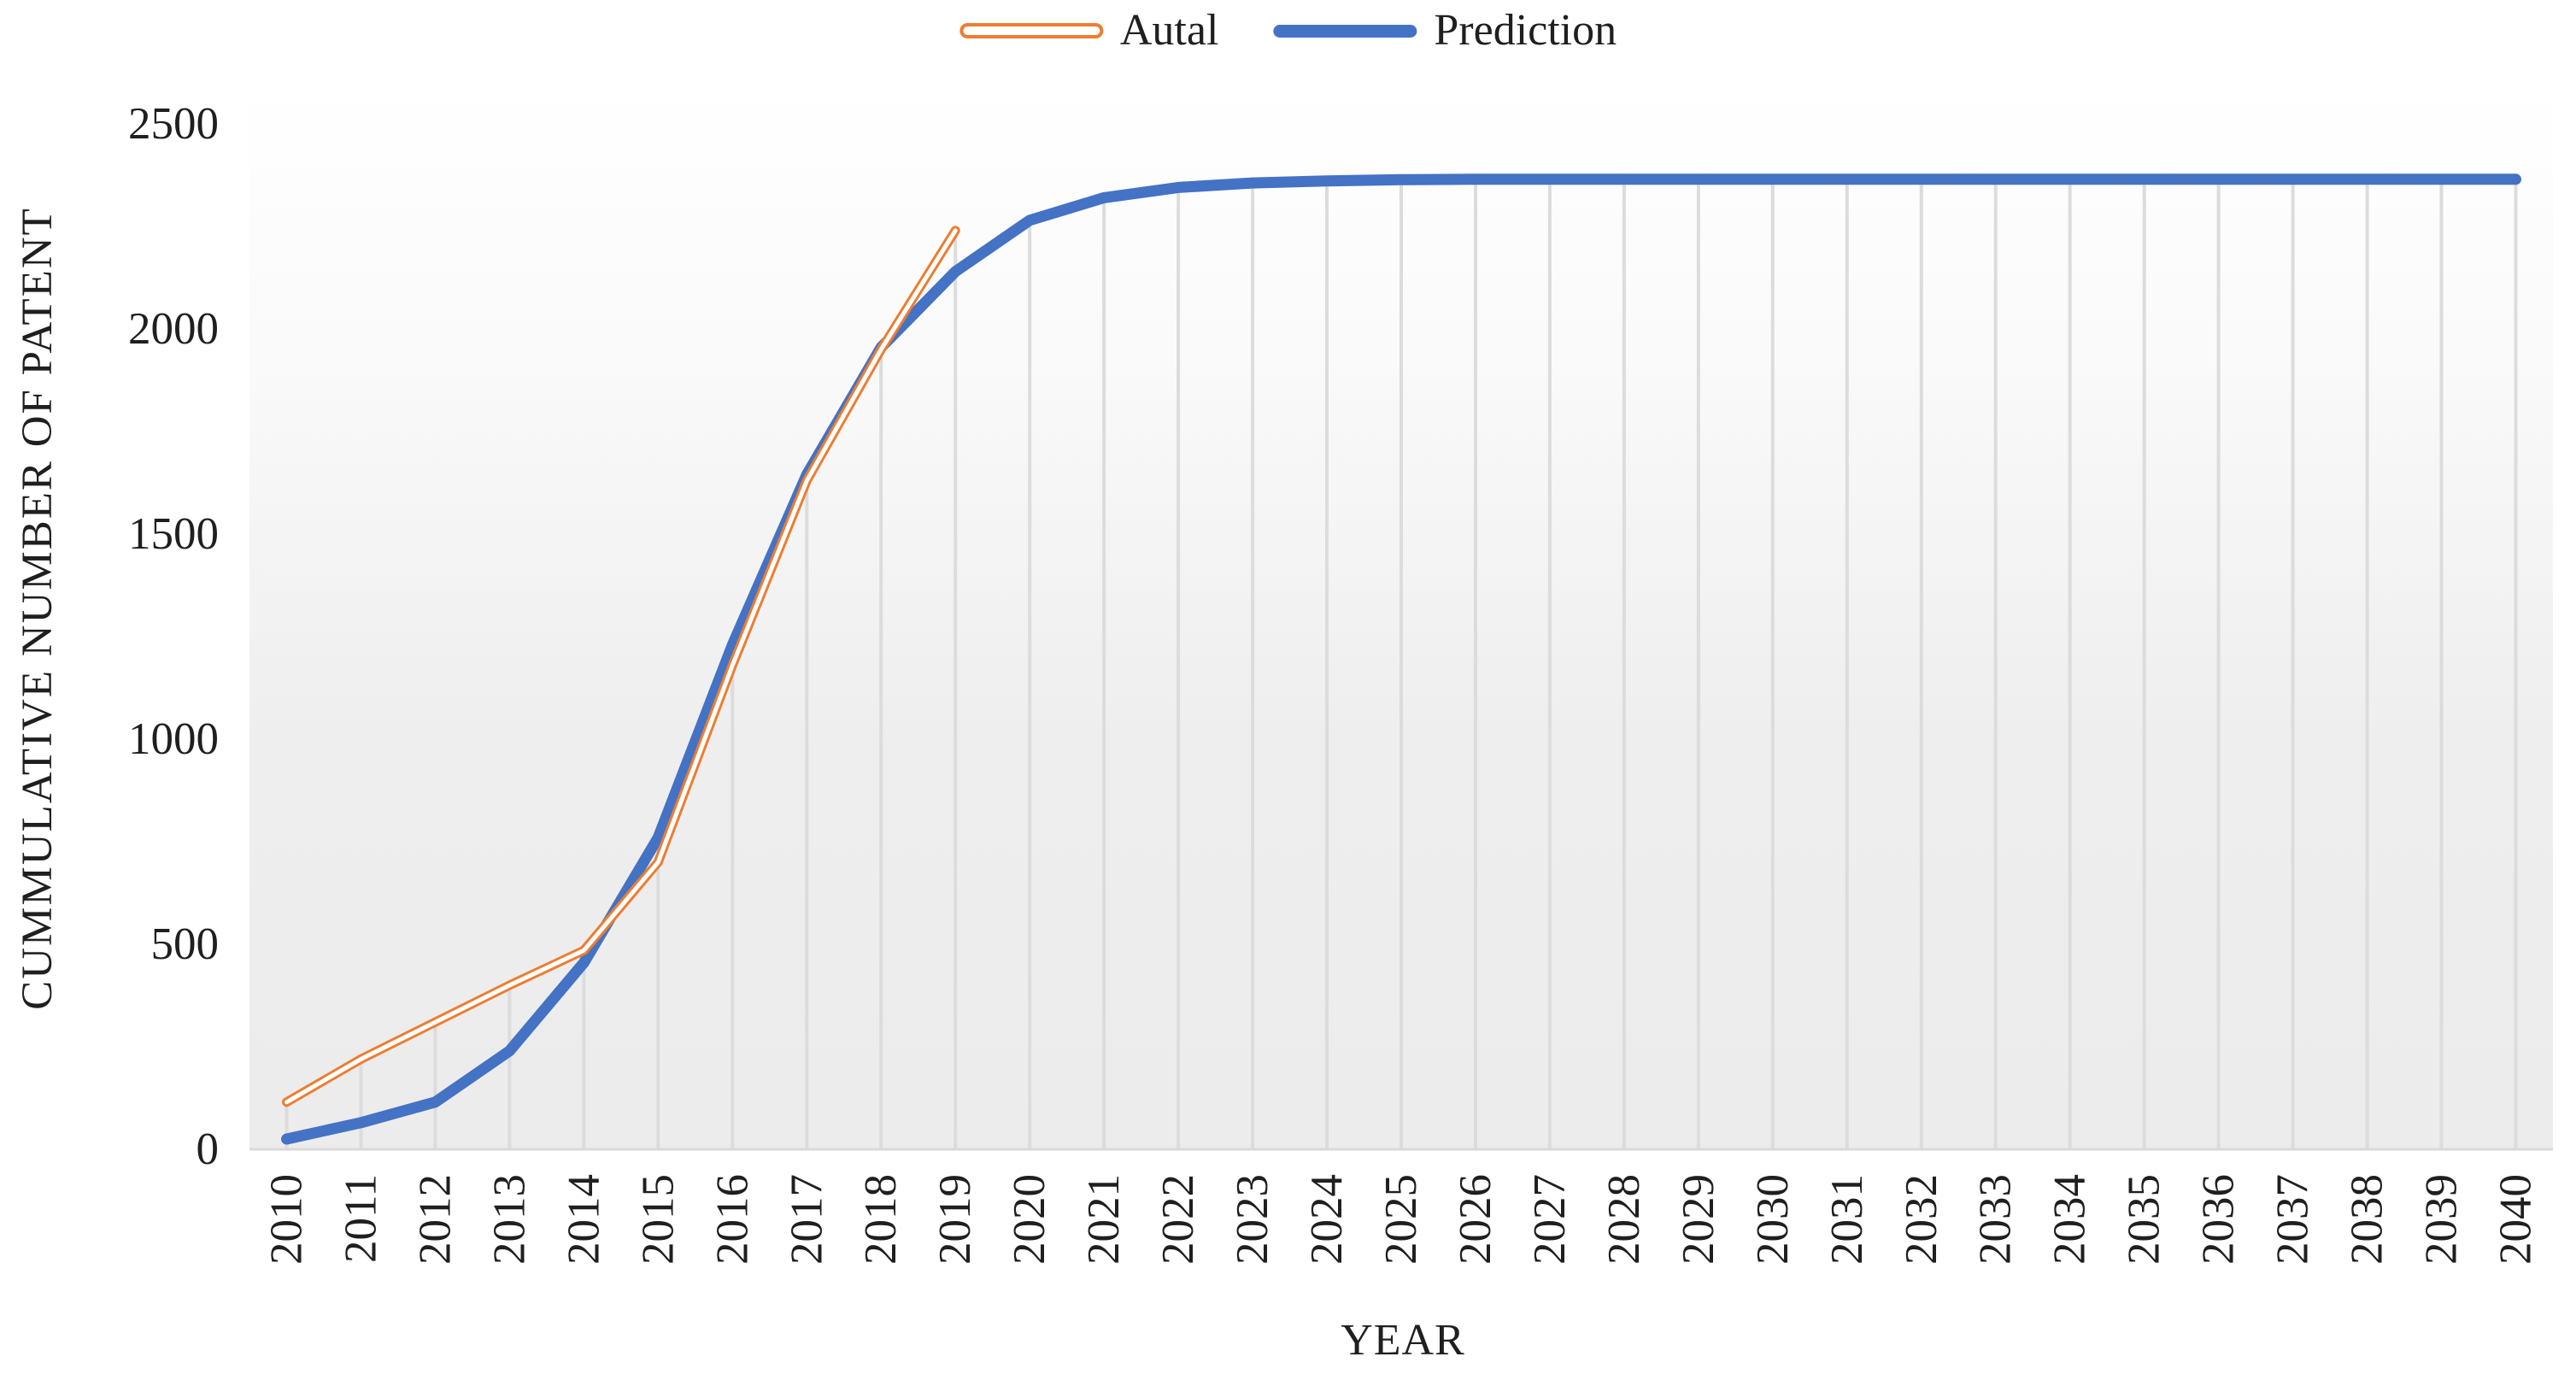  Describe the element at coordinates (361, 1219) in the screenshot. I see `x-tick-label: 2011` at that location.